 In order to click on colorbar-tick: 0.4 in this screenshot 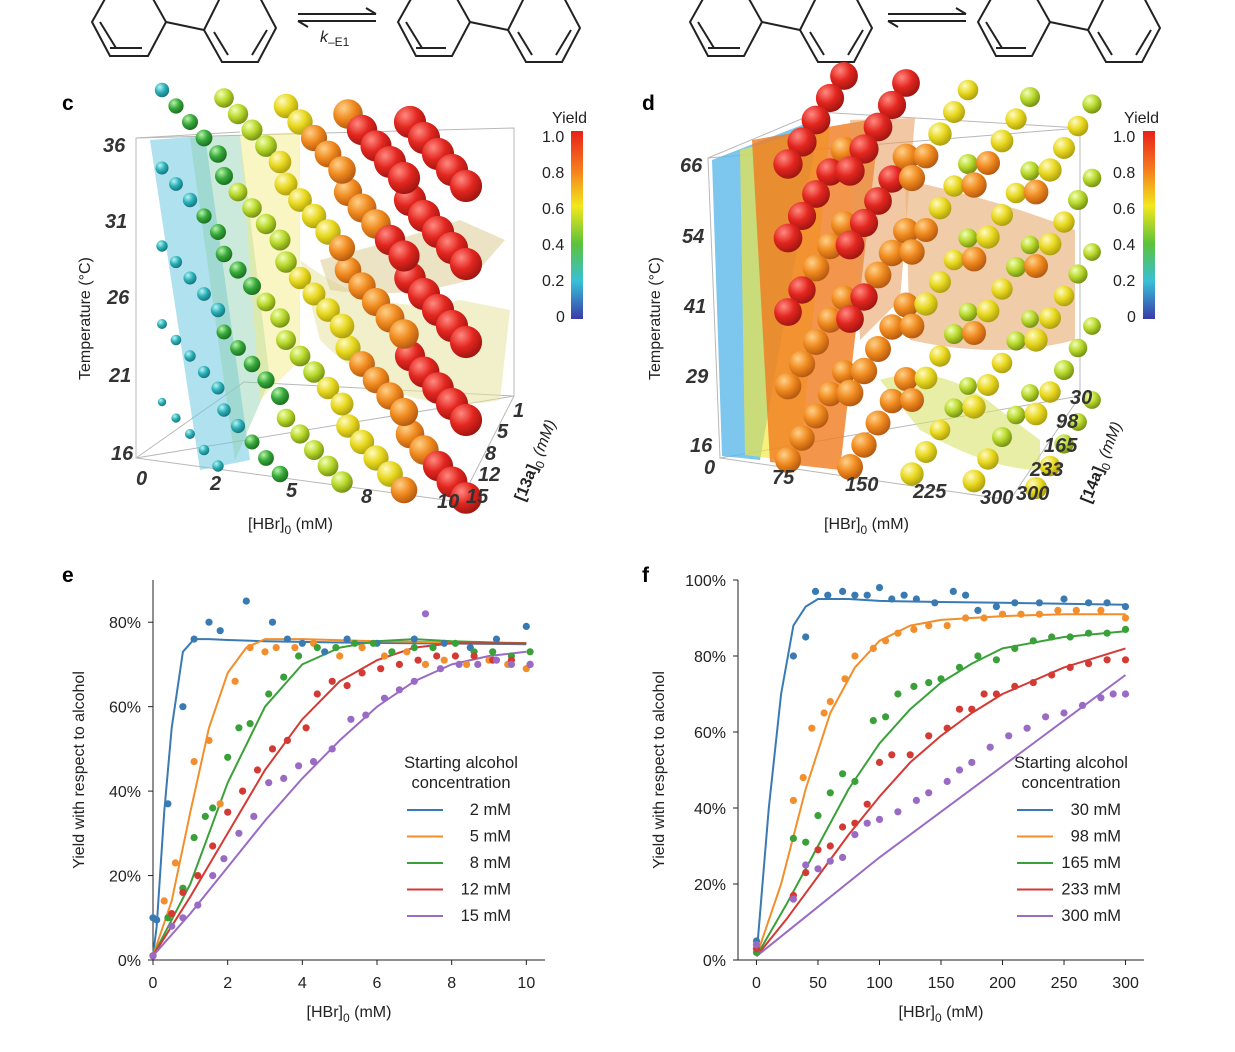, I will do `click(553, 245)`.